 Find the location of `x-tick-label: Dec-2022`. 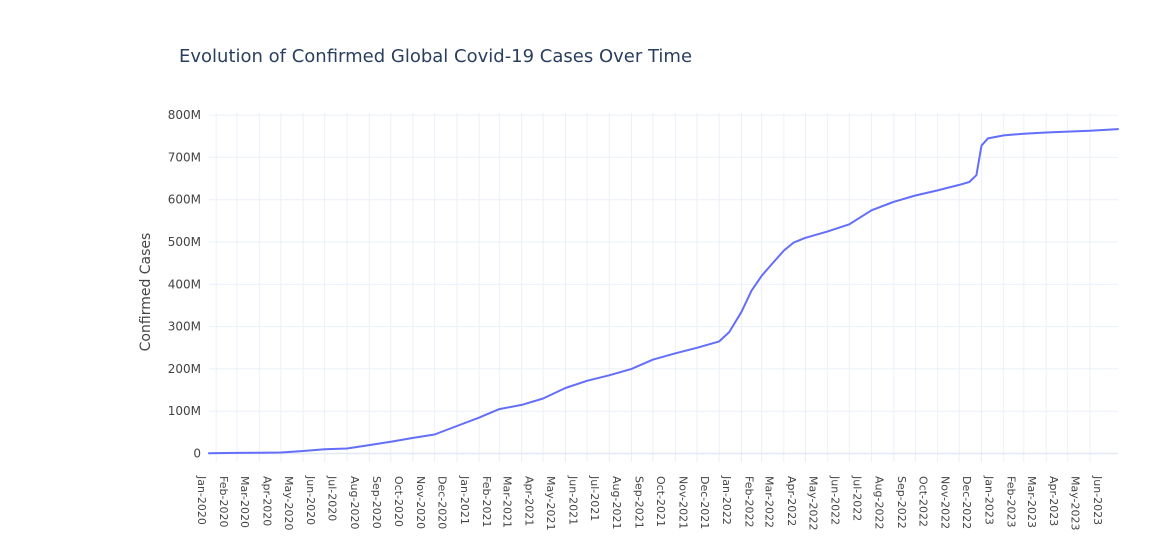

x-tick-label: Dec-2022 is located at coordinates (966, 502).